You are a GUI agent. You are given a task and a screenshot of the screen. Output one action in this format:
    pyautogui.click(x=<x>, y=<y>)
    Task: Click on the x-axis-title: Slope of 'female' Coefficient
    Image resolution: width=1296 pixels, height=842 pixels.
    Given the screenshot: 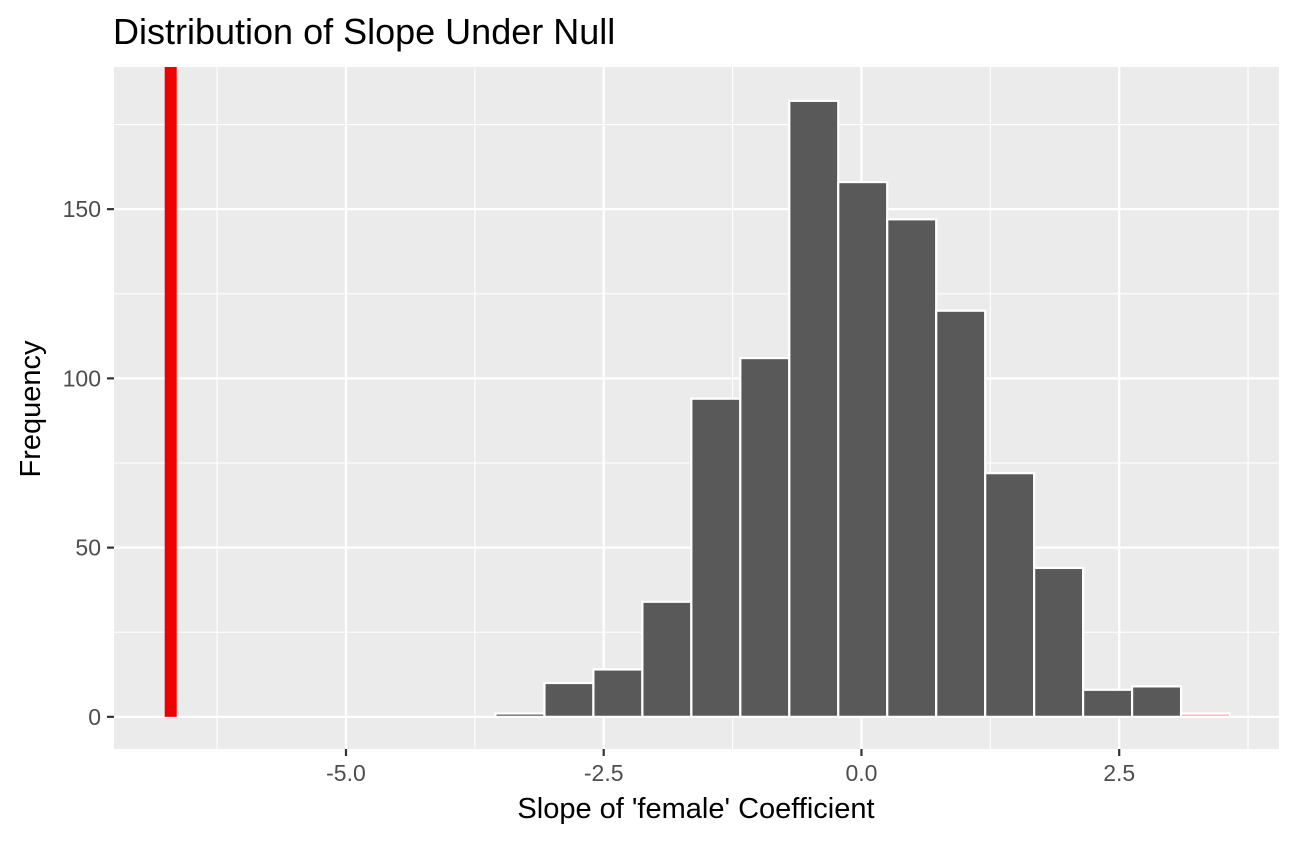 What is the action you would take?
    pyautogui.click(x=695, y=809)
    